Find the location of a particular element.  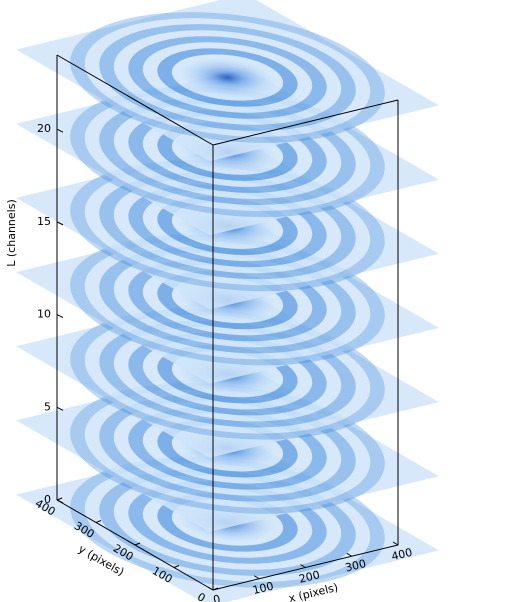

z-tick-label: 5 is located at coordinates (47, 406).